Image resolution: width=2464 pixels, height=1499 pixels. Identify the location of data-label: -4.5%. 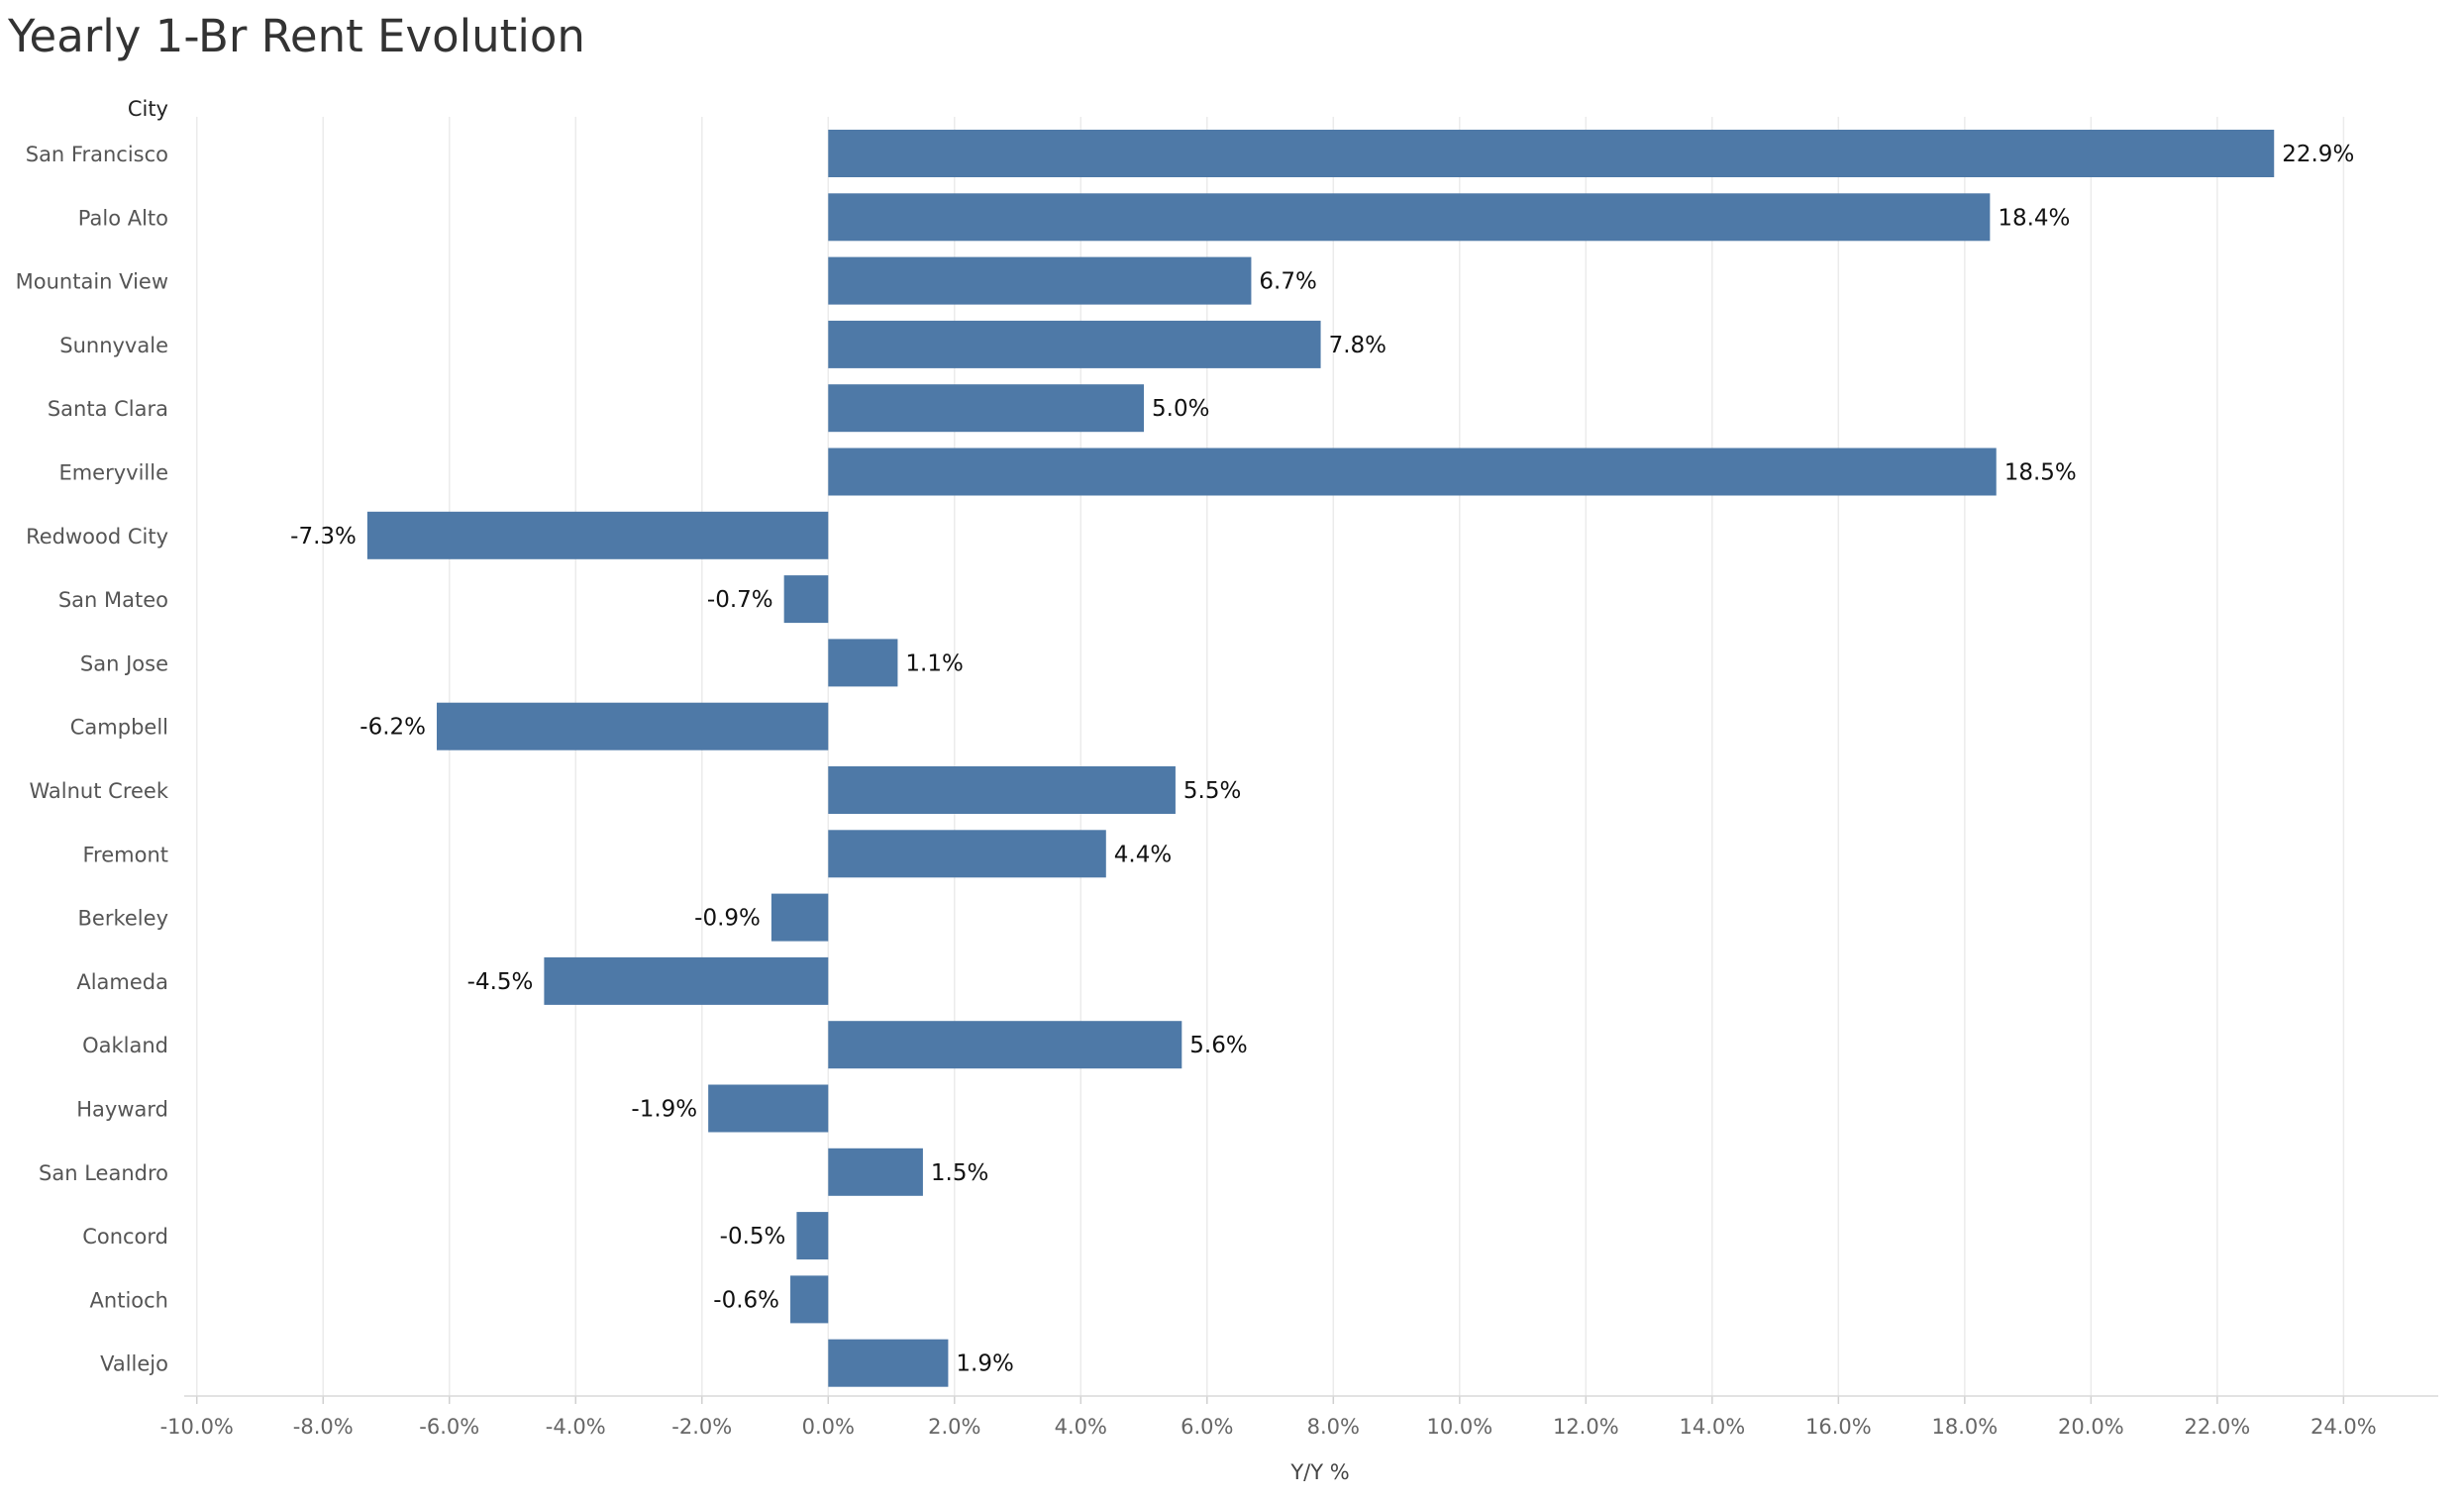
(501, 982).